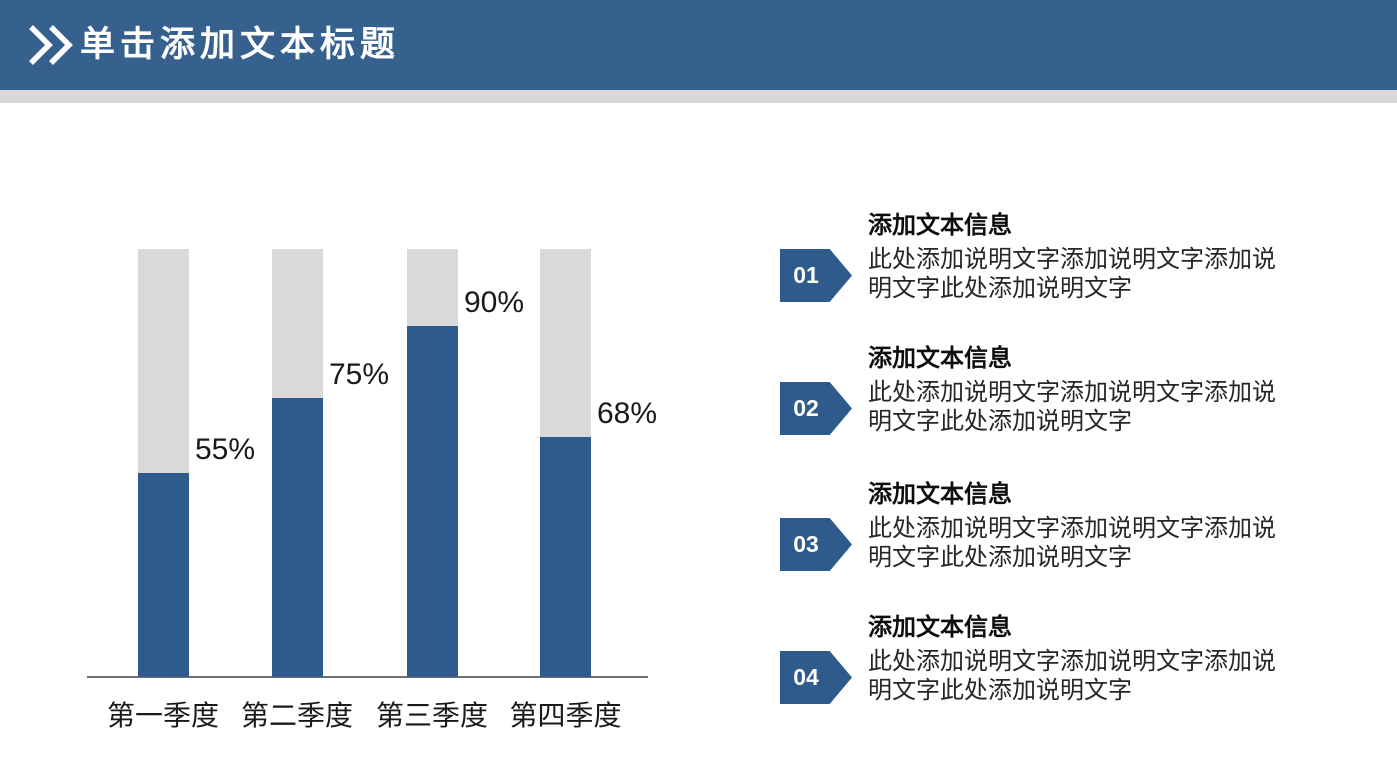 The width and height of the screenshot is (1397, 784). What do you see at coordinates (51, 45) in the screenshot?
I see `double-chevron-right-icon` at bounding box center [51, 45].